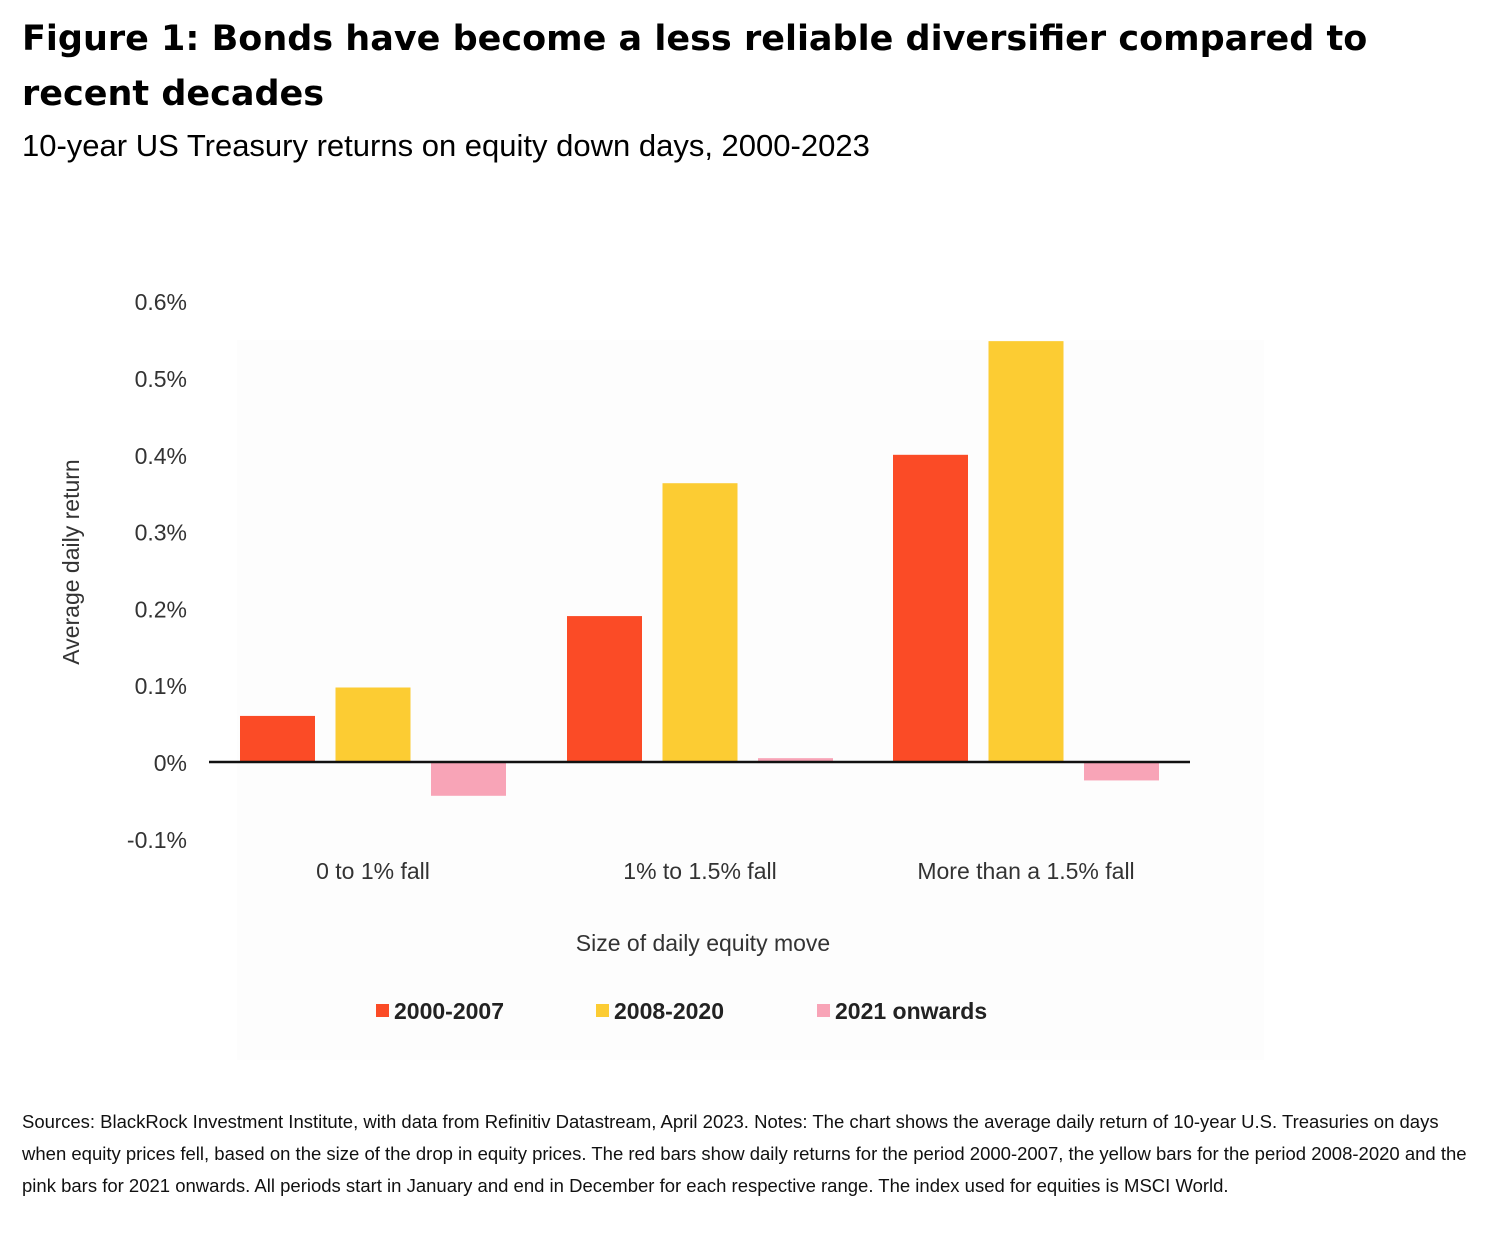 The width and height of the screenshot is (1486, 1256). I want to click on legend-label-3: 2021 onwards, so click(911, 1011).